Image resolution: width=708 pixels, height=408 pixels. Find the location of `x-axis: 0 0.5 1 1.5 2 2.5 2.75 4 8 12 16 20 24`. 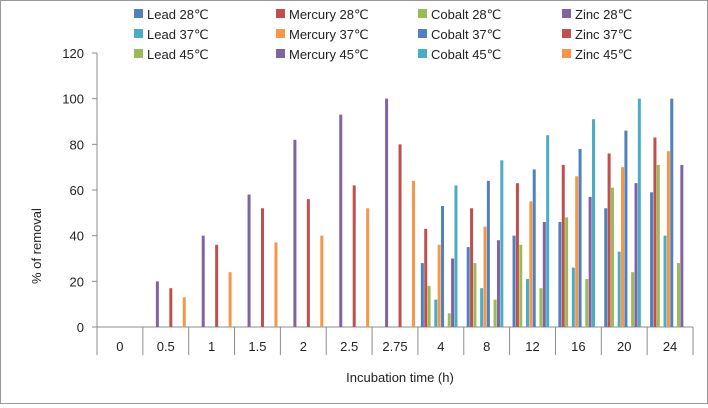

x-axis: 0 0.5 1 1.5 2 2.5 2.75 4 8 12 16 20 24 is located at coordinates (395, 340).